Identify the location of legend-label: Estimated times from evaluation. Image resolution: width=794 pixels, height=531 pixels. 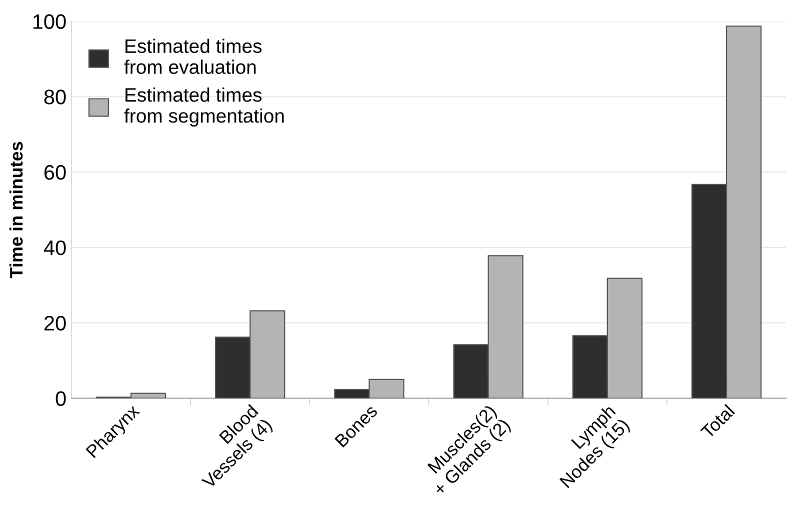
(193, 56).